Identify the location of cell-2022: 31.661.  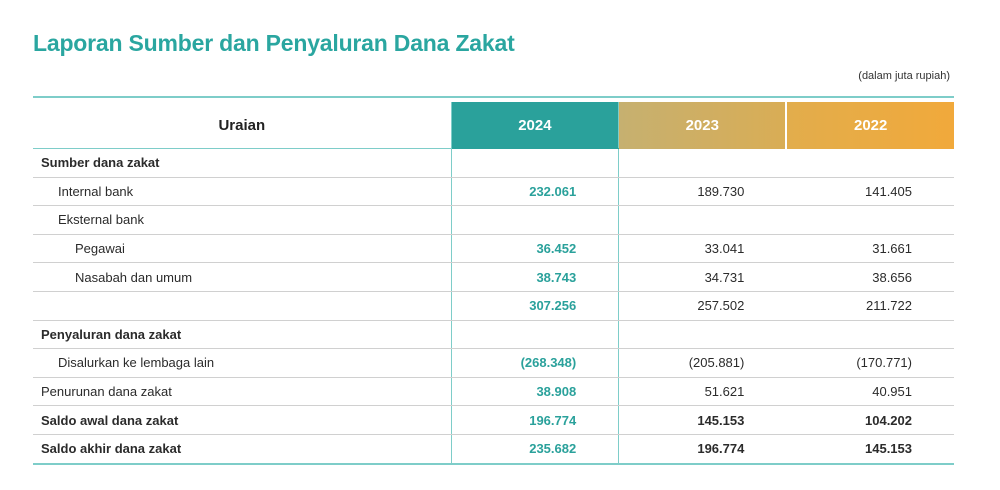
(870, 249).